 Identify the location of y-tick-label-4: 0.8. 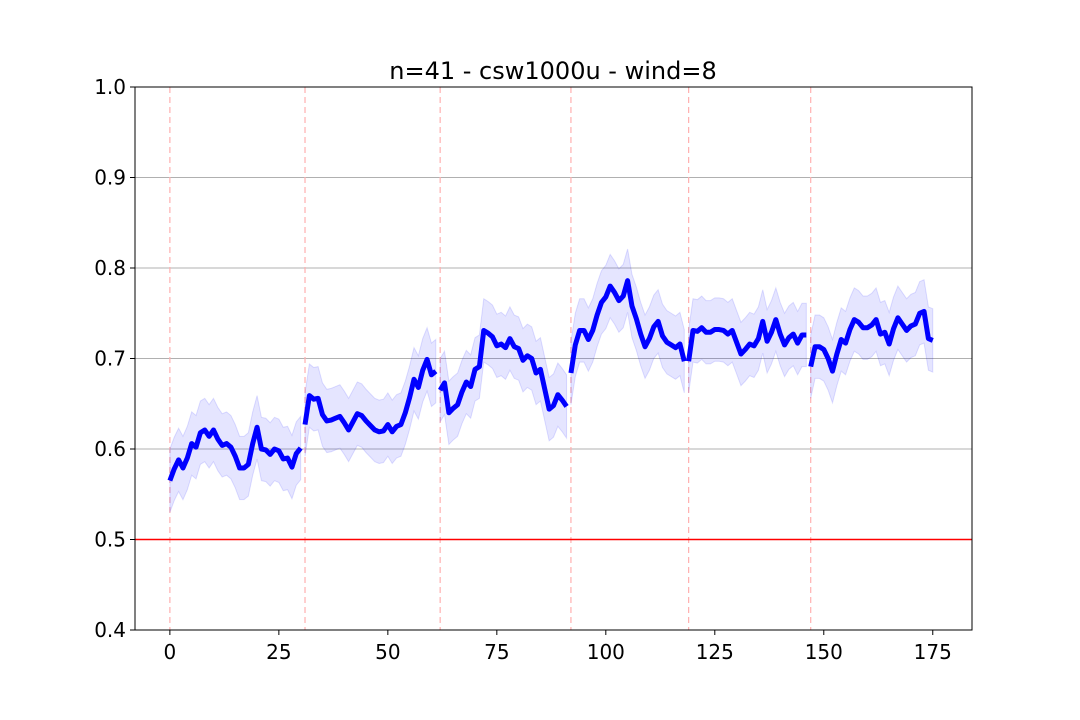
(110, 268).